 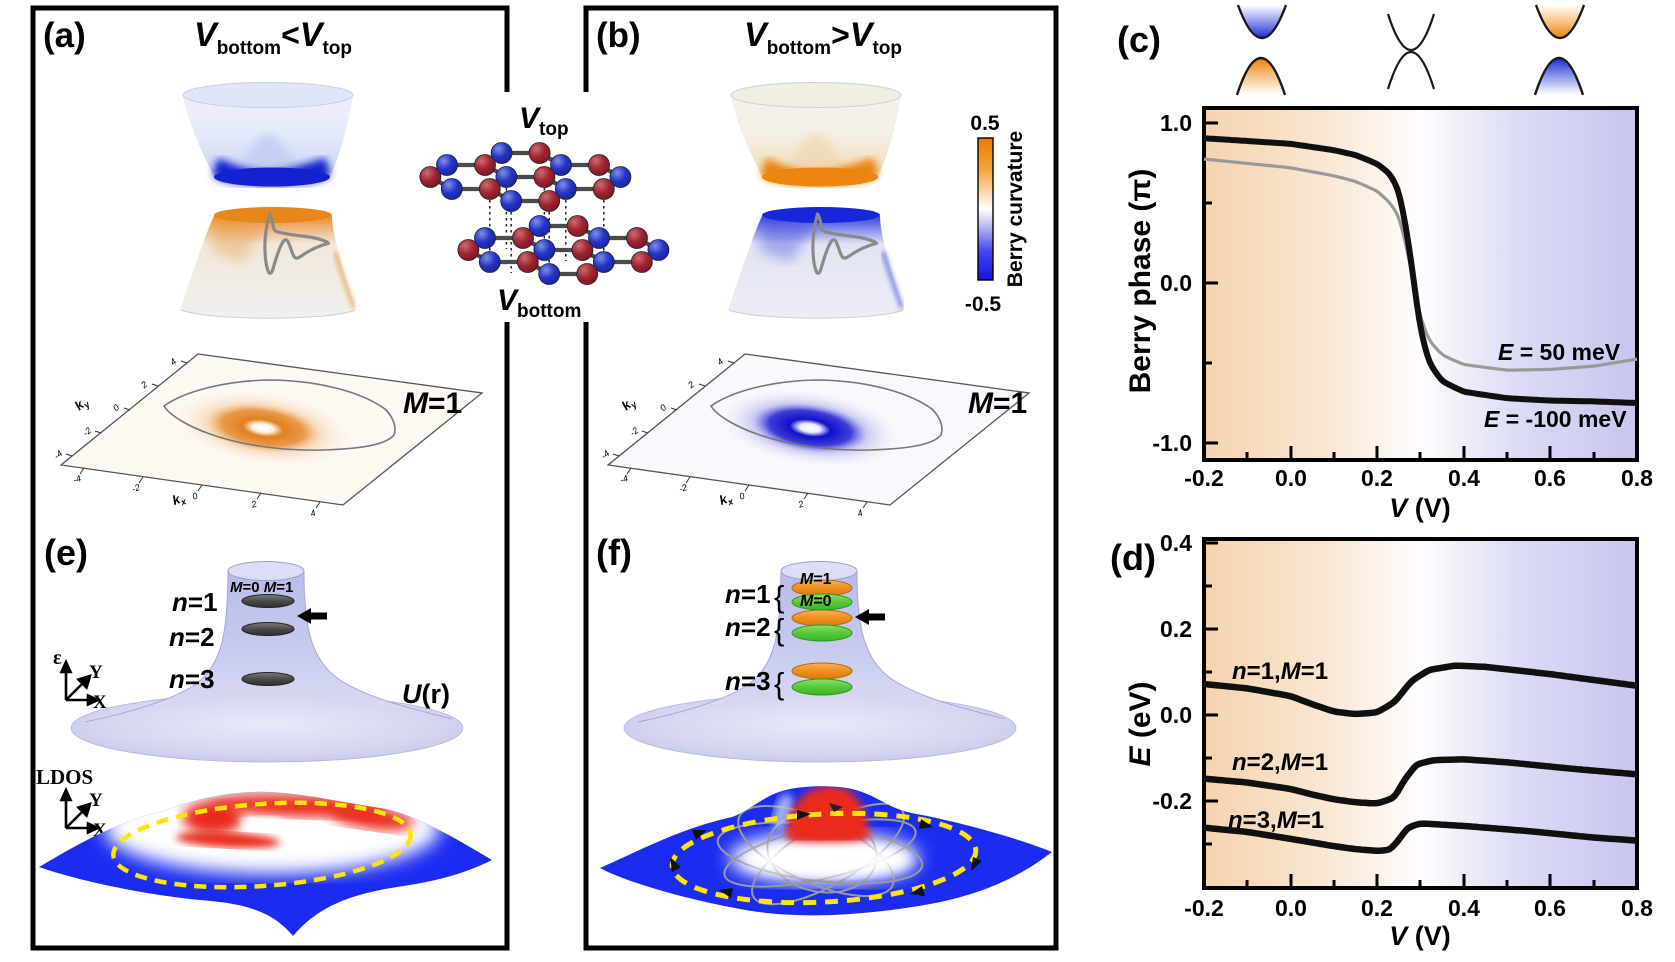 What do you see at coordinates (1176, 123) in the screenshot?
I see `svg-text: 1.0` at bounding box center [1176, 123].